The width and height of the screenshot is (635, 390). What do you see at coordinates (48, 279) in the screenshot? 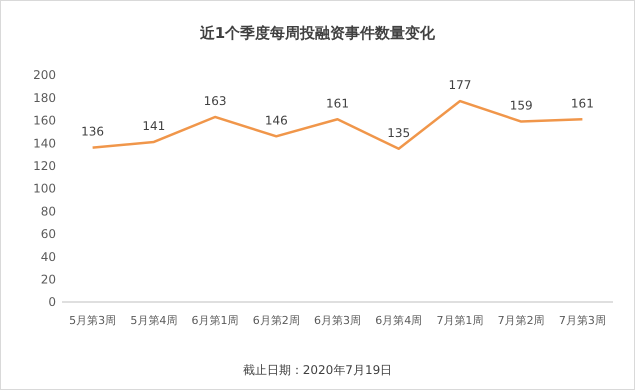
I see `y-tick-label: 20` at bounding box center [48, 279].